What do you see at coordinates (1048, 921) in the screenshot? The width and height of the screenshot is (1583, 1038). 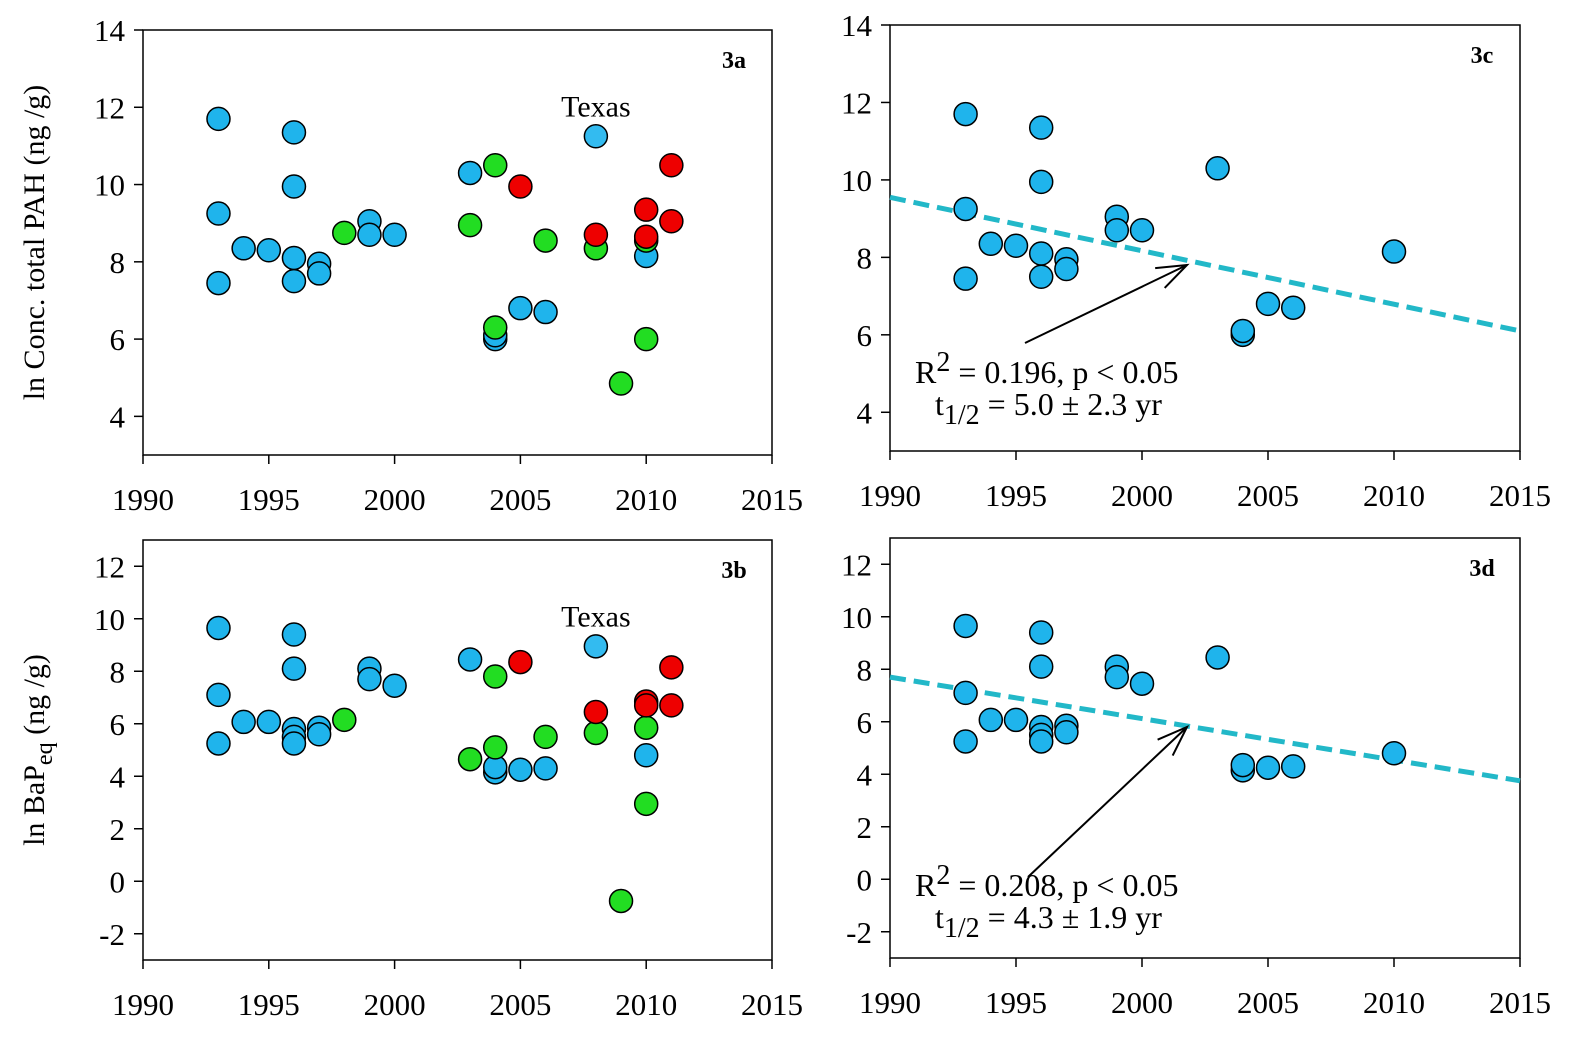 I see `stat-annotation: t1/2 = 4.3 ± 1.9 yr` at bounding box center [1048, 921].